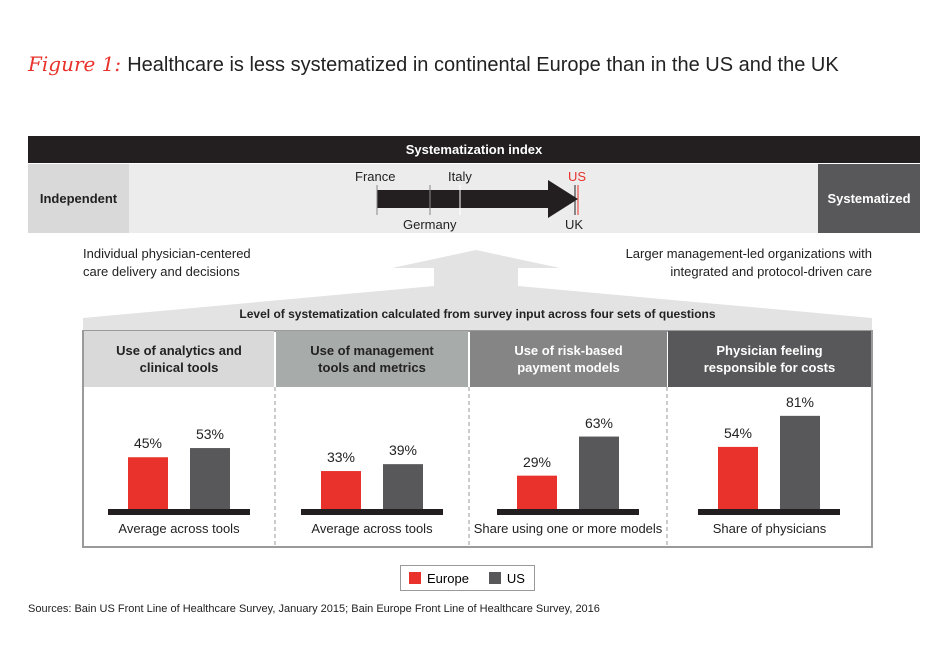  What do you see at coordinates (800, 401) in the screenshot?
I see `data-label-us: 81%` at bounding box center [800, 401].